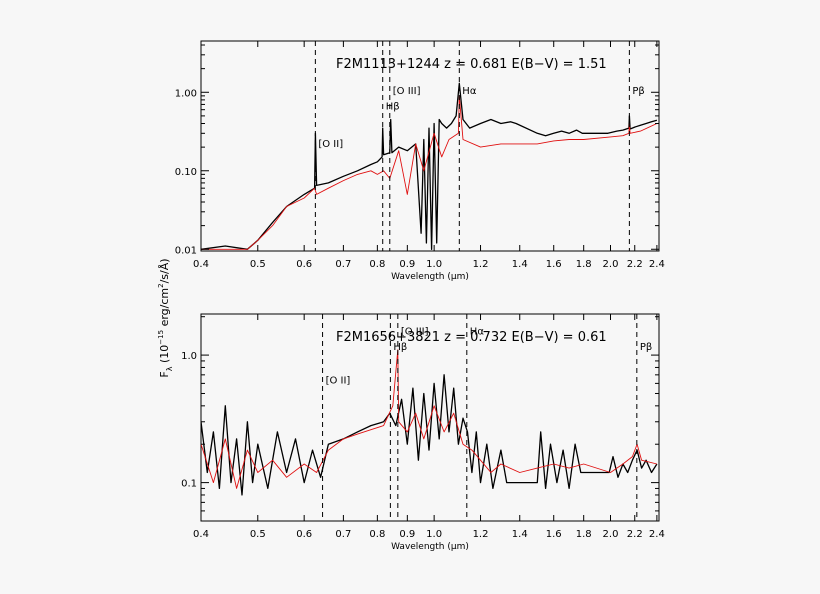 This screenshot has width=820, height=594. Describe the element at coordinates (471, 64) in the screenshot. I see `panel-title: F2M1113+1244 z = 0.681 E(B−V) = 1.51` at that location.